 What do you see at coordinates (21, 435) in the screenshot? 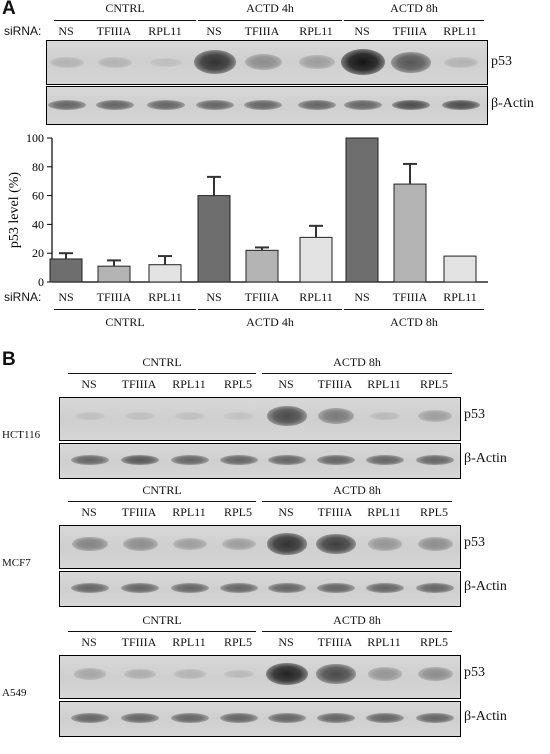
I see `panel-b-cell-line-label: HCT116` at bounding box center [21, 435].